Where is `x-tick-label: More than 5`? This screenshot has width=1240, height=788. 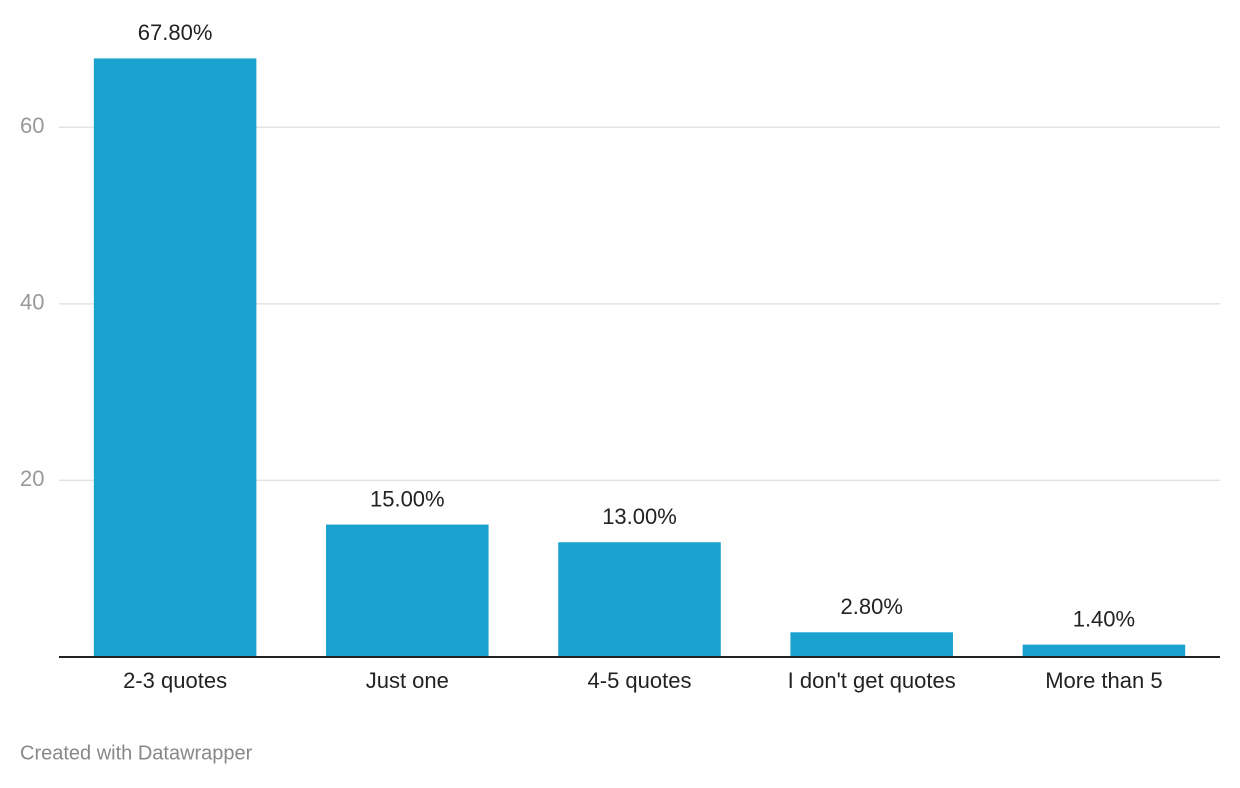
x-tick-label: More than 5 is located at coordinates (1103, 680).